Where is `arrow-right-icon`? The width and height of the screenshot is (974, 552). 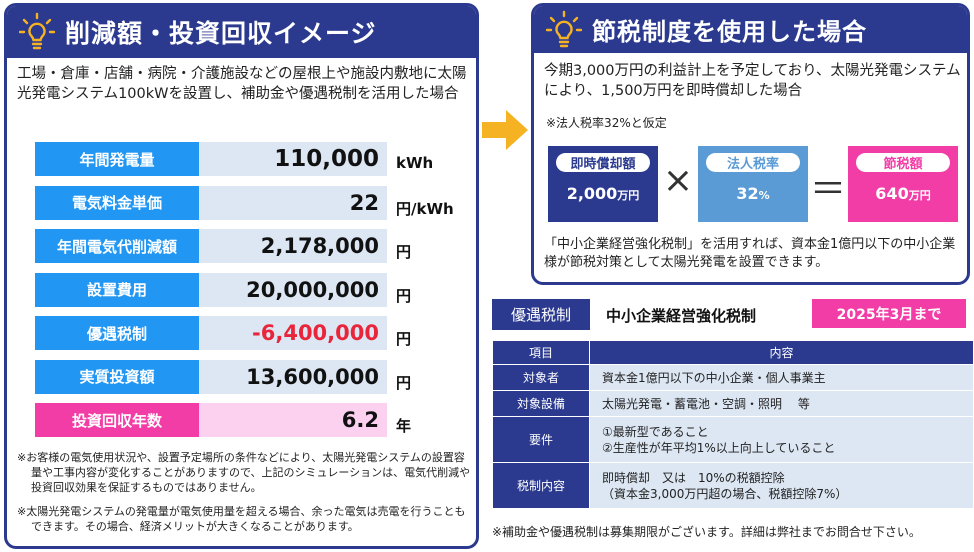 arrow-right-icon is located at coordinates (505, 130).